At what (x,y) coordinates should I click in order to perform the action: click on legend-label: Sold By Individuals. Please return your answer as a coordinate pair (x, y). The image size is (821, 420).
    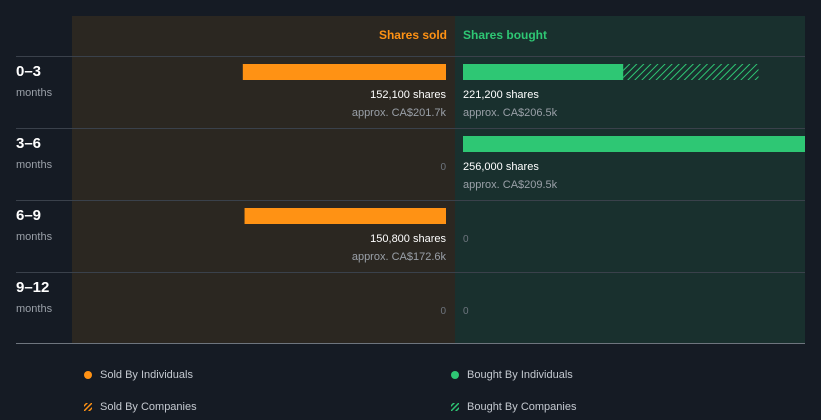
    Looking at the image, I should click on (146, 375).